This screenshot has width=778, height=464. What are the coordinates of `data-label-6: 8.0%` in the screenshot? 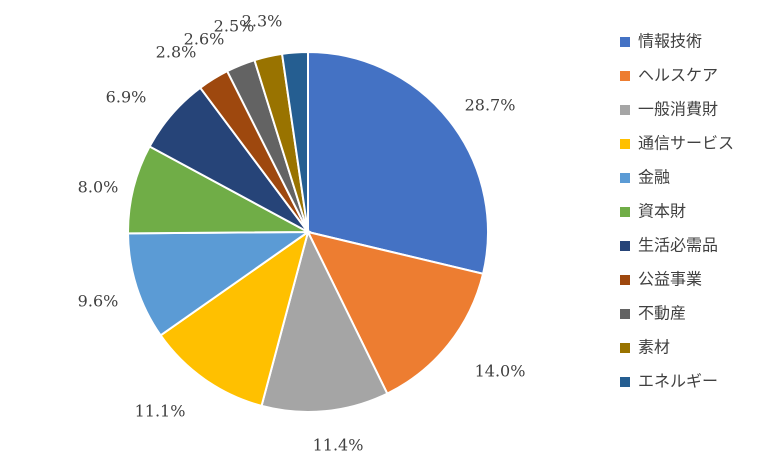 It's located at (98, 187).